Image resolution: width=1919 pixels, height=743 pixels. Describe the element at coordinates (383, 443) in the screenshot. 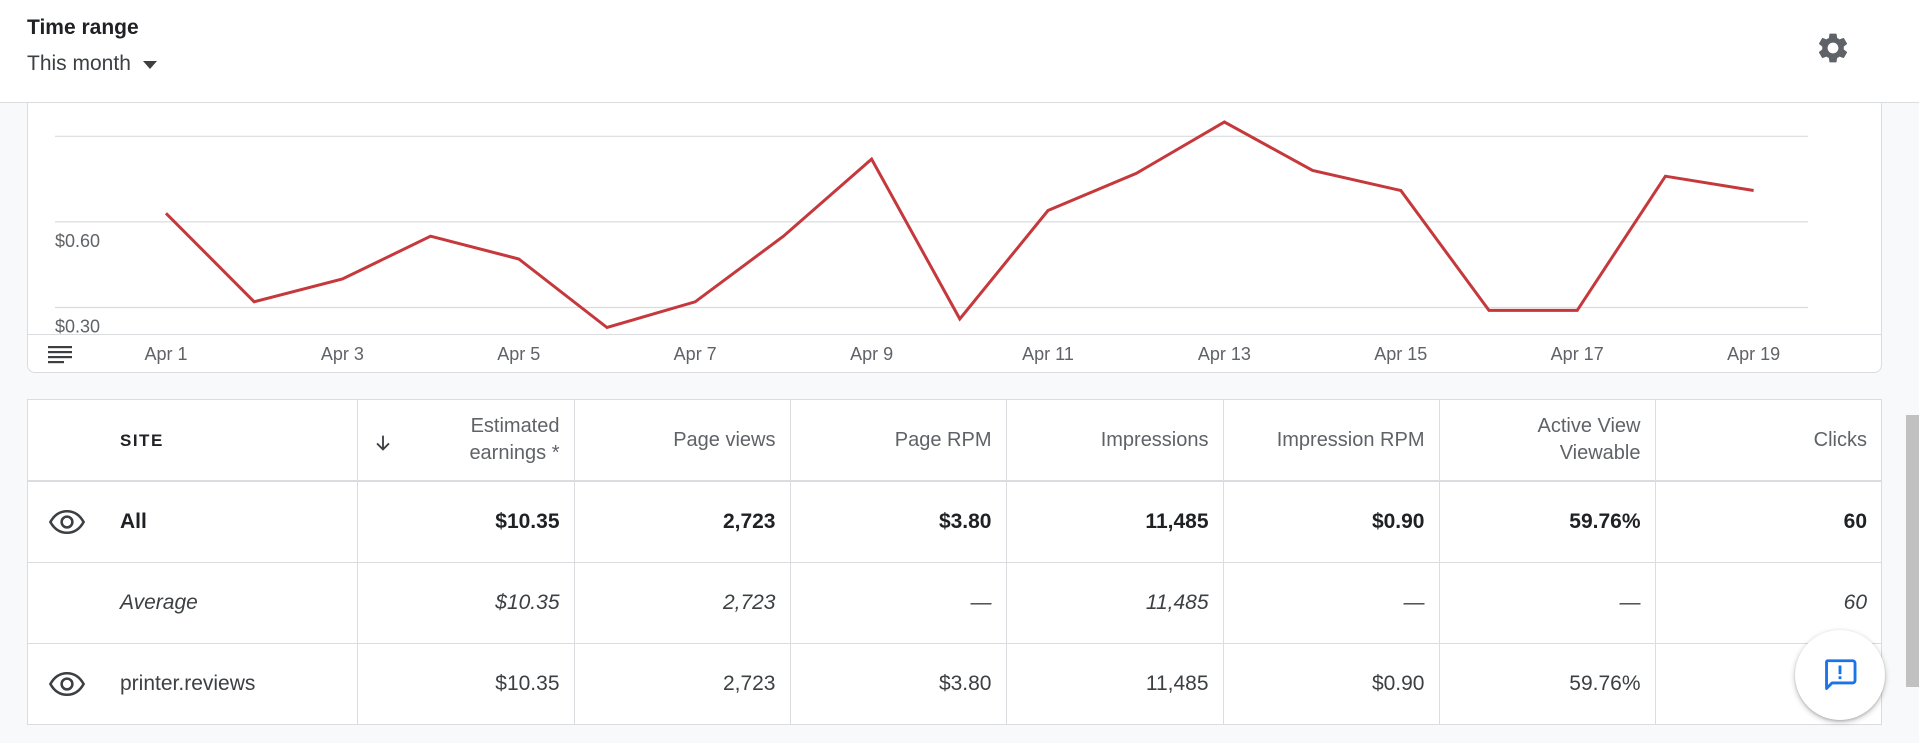

I see `arrow-down-icon` at that location.